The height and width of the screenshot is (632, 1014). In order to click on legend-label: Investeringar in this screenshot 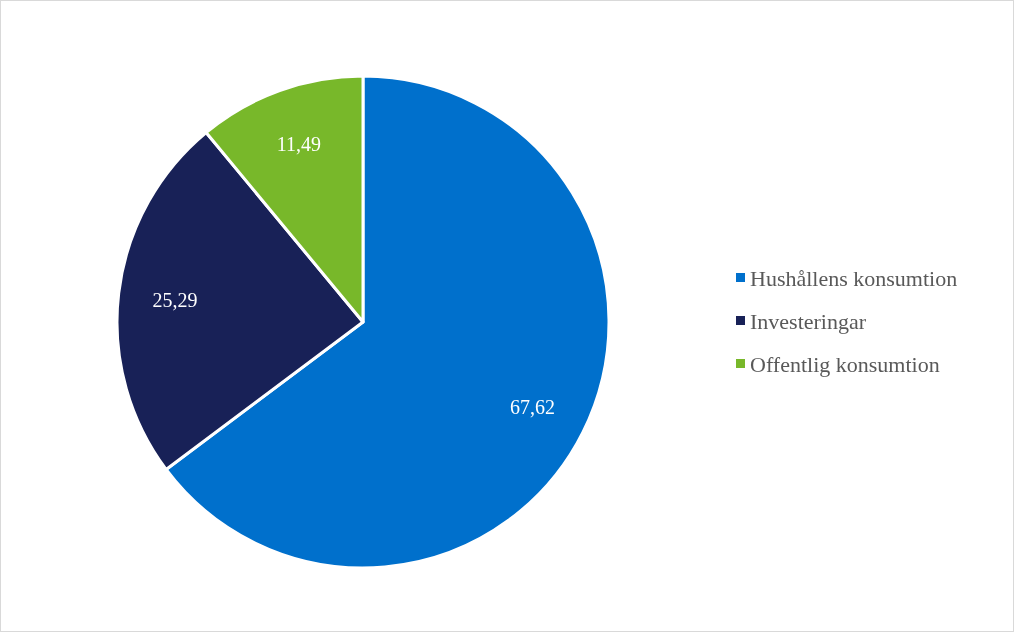, I will do `click(808, 321)`.